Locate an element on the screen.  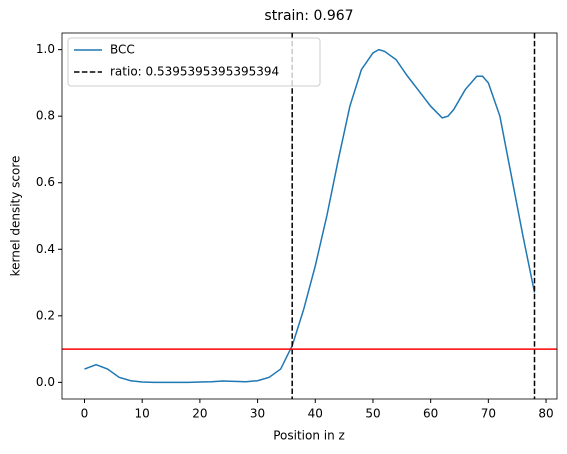
y-axis-label: kernel density score is located at coordinates (16, 216).